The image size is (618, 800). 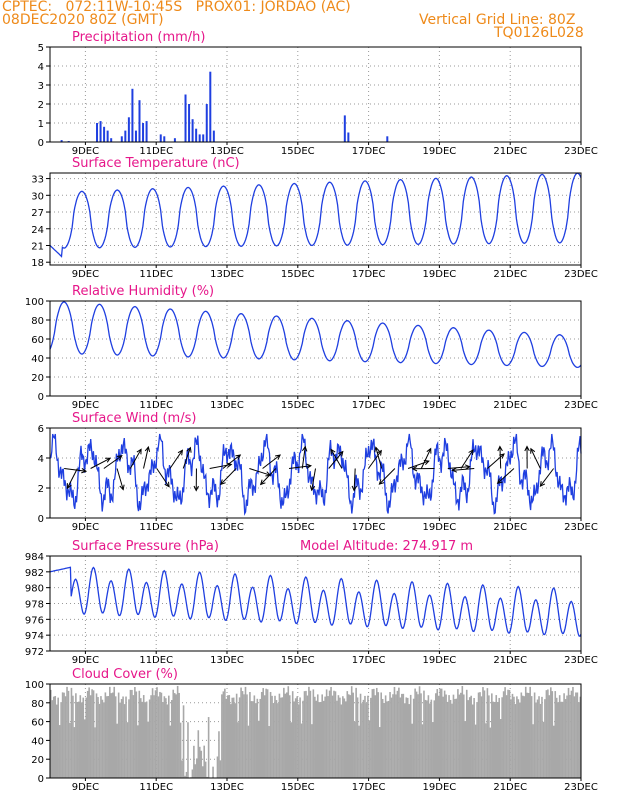 What do you see at coordinates (143, 291) in the screenshot?
I see `panel-title-rh: Relative Humidity (%)` at bounding box center [143, 291].